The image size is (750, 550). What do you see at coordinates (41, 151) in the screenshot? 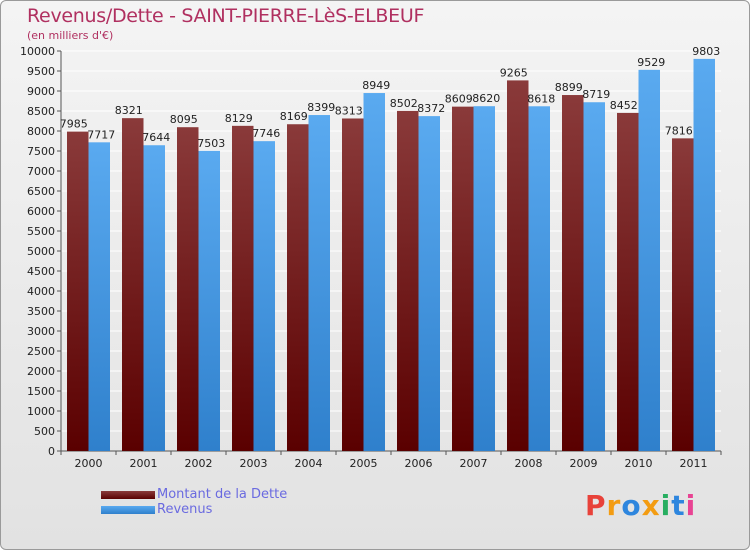
I see `y-tick-label: 7500` at bounding box center [41, 151].